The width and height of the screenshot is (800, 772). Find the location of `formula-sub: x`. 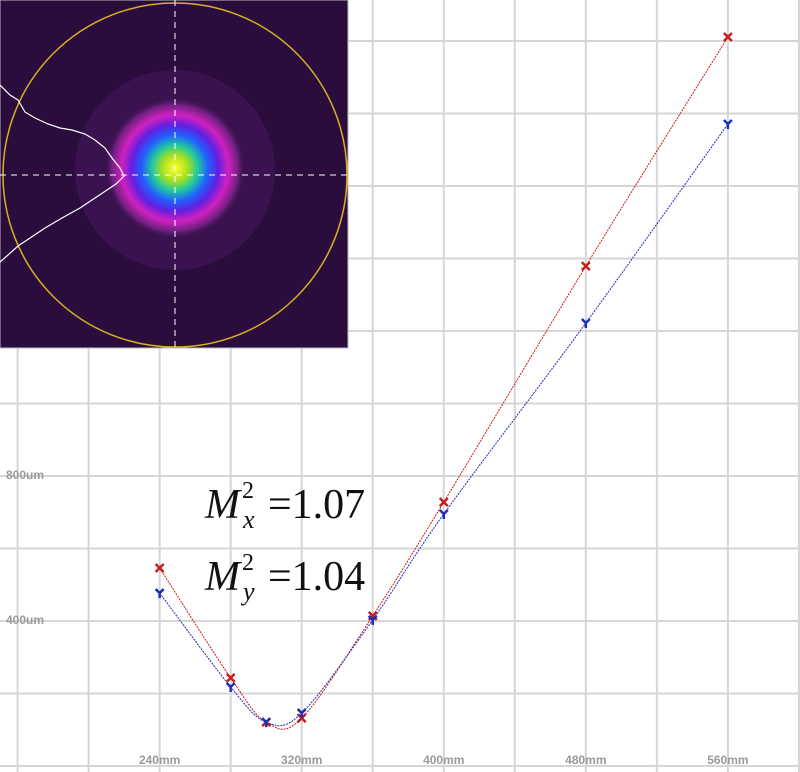

formula-sub: x is located at coordinates (248, 519).